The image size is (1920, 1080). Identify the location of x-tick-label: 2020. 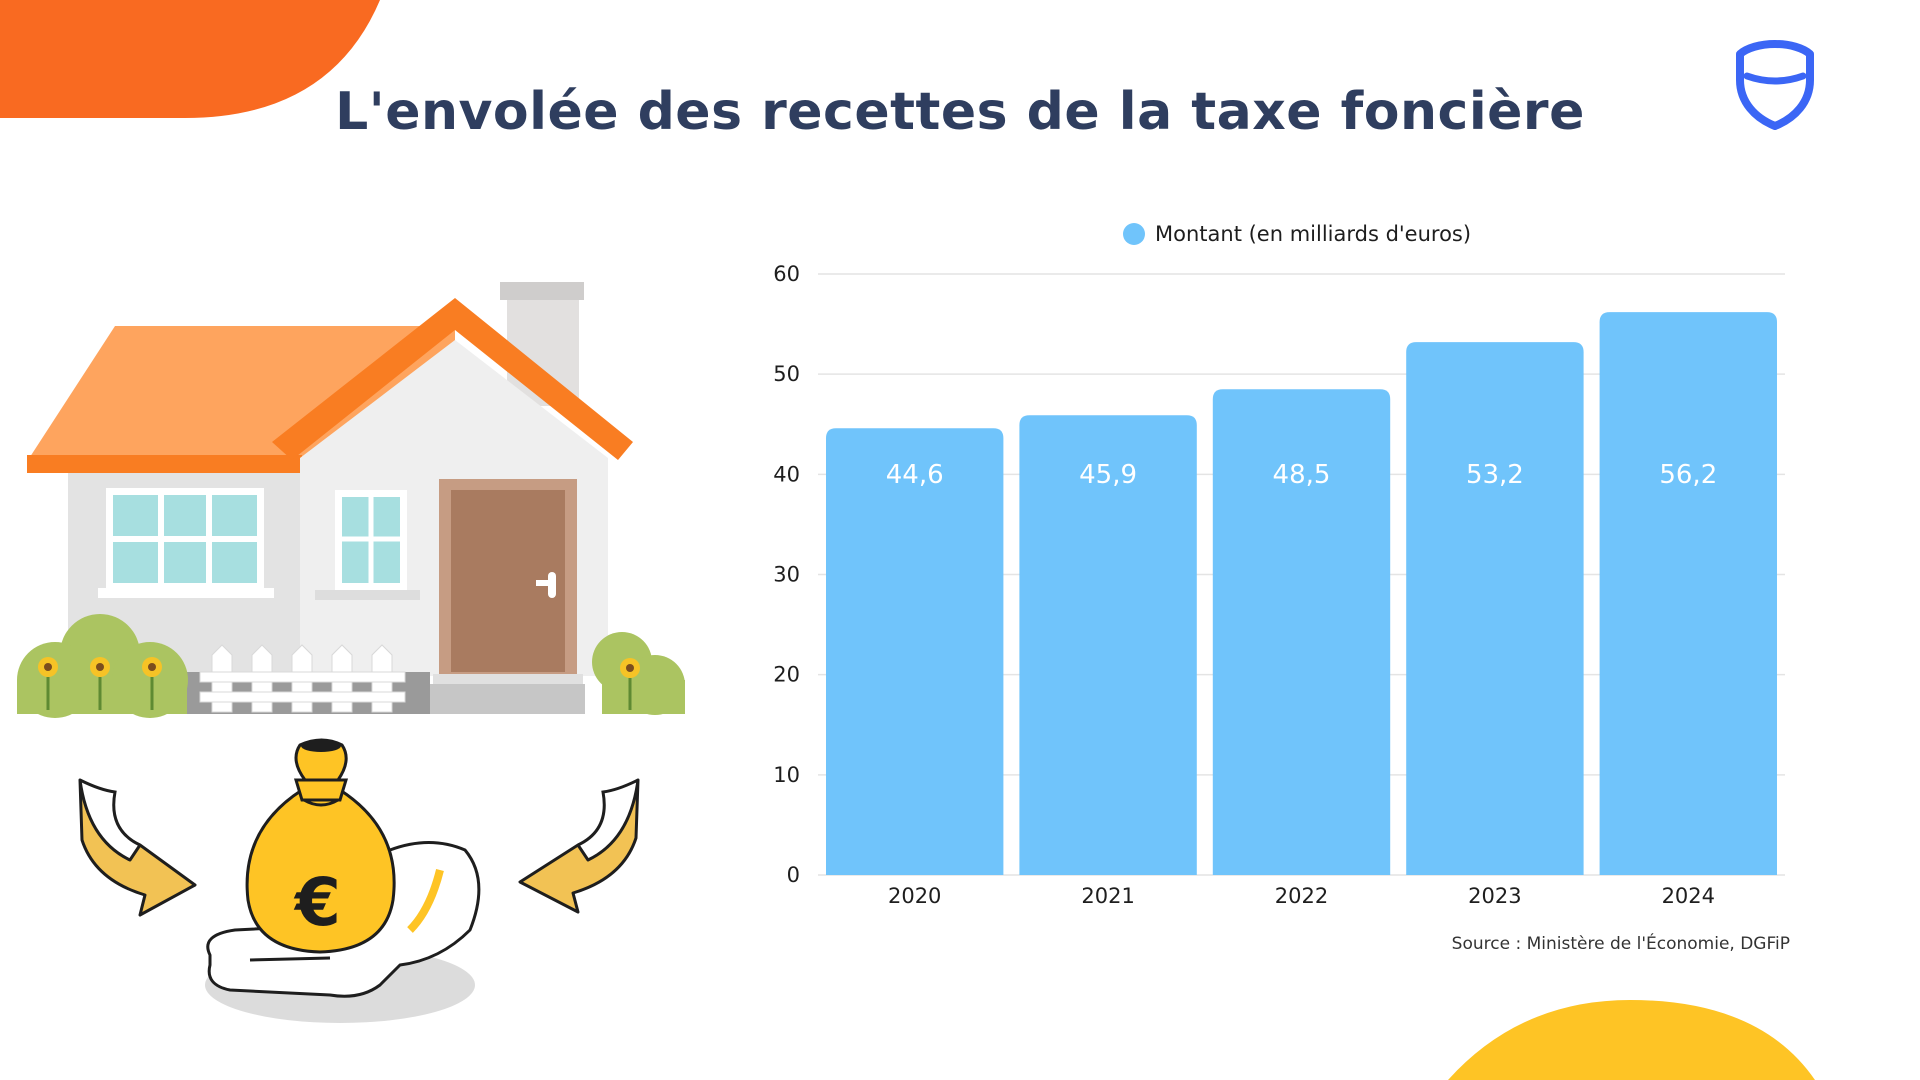
(914, 896).